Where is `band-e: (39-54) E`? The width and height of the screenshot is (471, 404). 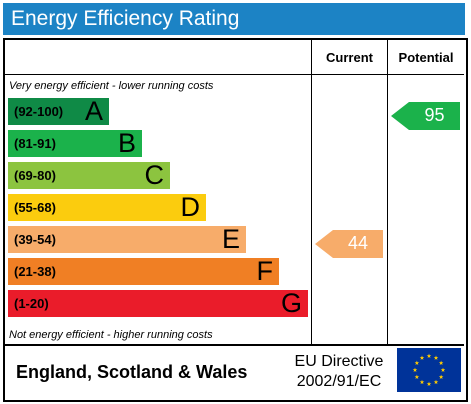
band-e: (39-54) E is located at coordinates (127, 239).